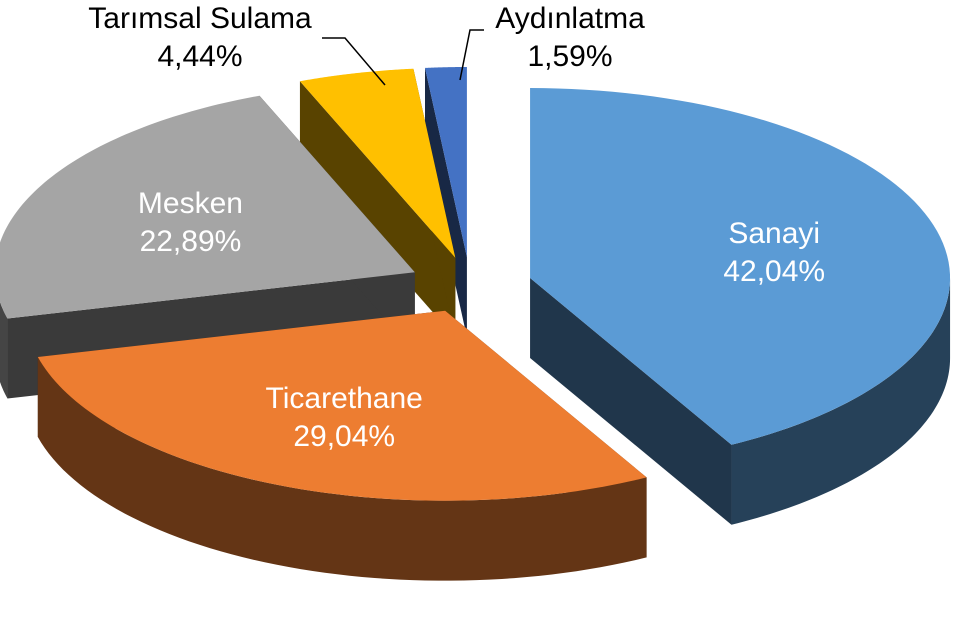  Describe the element at coordinates (191, 241) in the screenshot. I see `value-label: 22,89%` at that location.